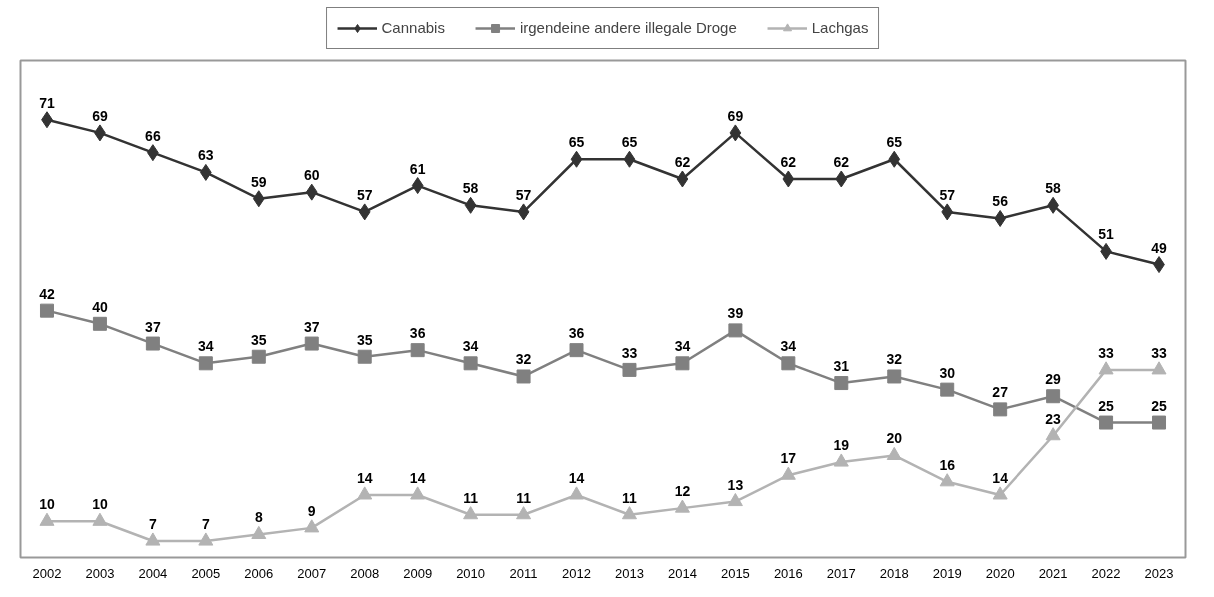  Describe the element at coordinates (735, 313) in the screenshot. I see `data-label: 39` at that location.